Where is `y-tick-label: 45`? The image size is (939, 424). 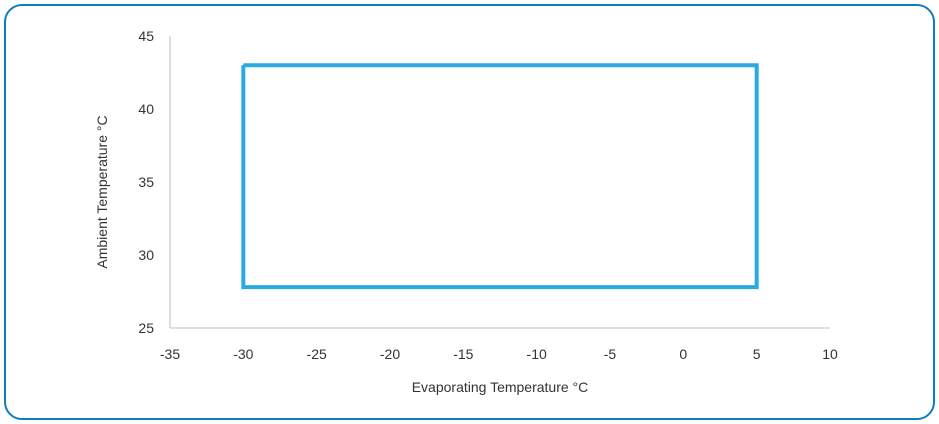 y-tick-label: 45 is located at coordinates (146, 36).